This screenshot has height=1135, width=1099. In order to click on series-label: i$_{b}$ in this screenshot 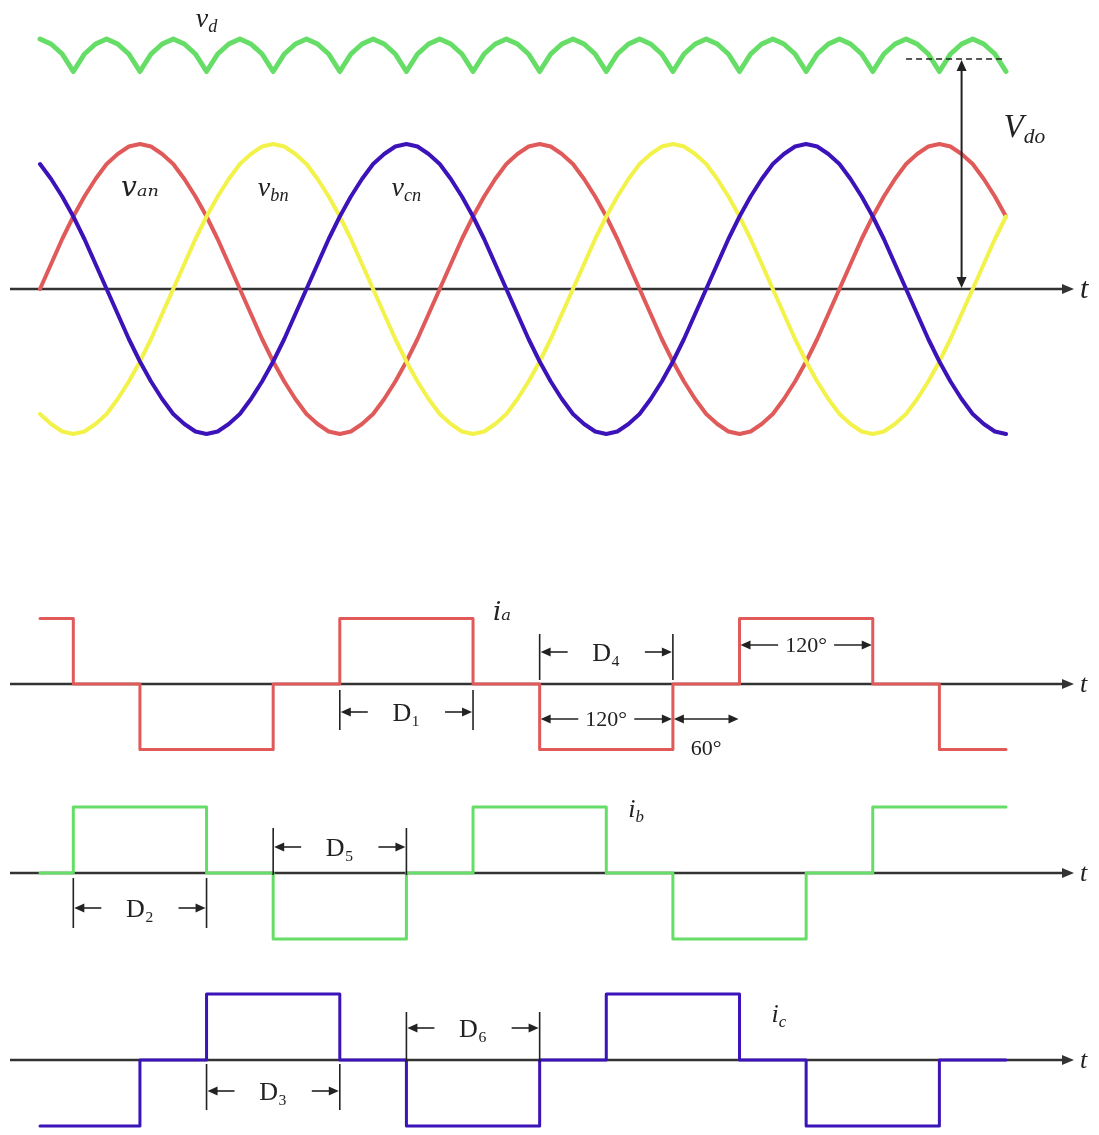, I will do `click(636, 810)`.